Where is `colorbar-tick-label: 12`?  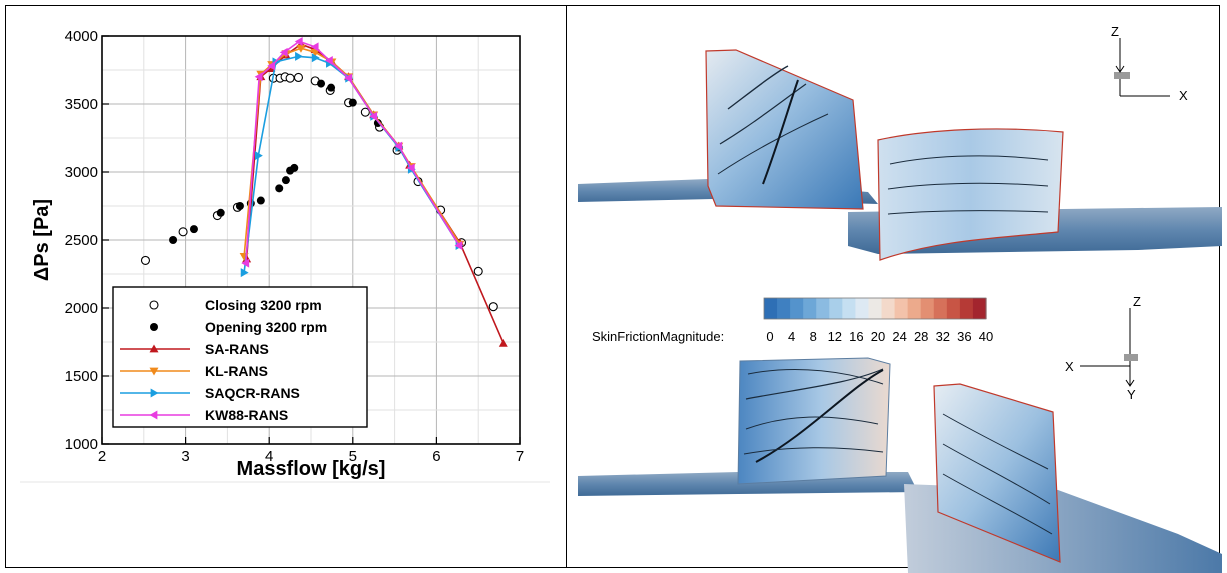
colorbar-tick-label: 12 is located at coordinates (835, 336).